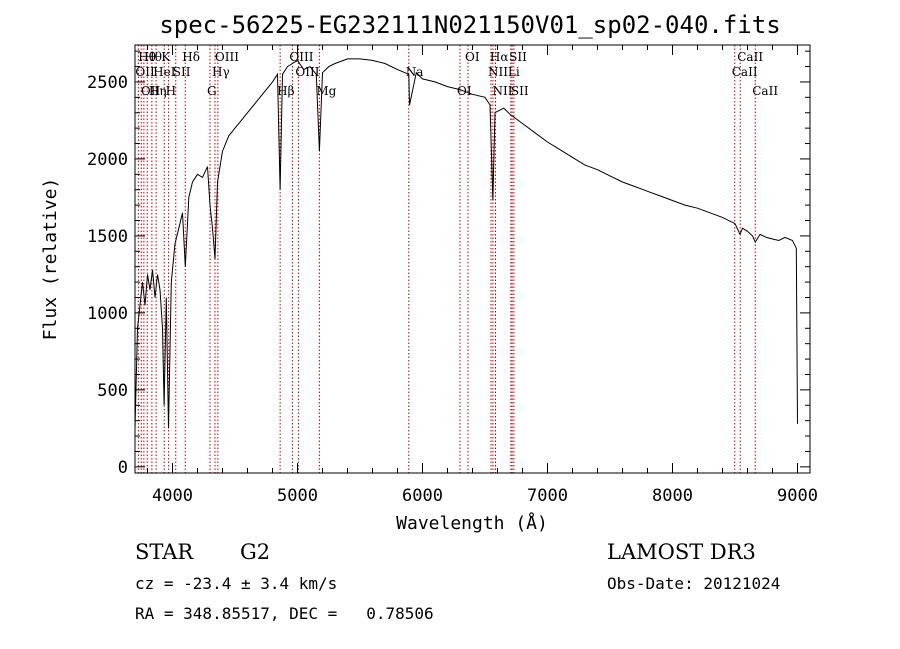  I want to click on x-tick-label-5: 9000, so click(797, 496).